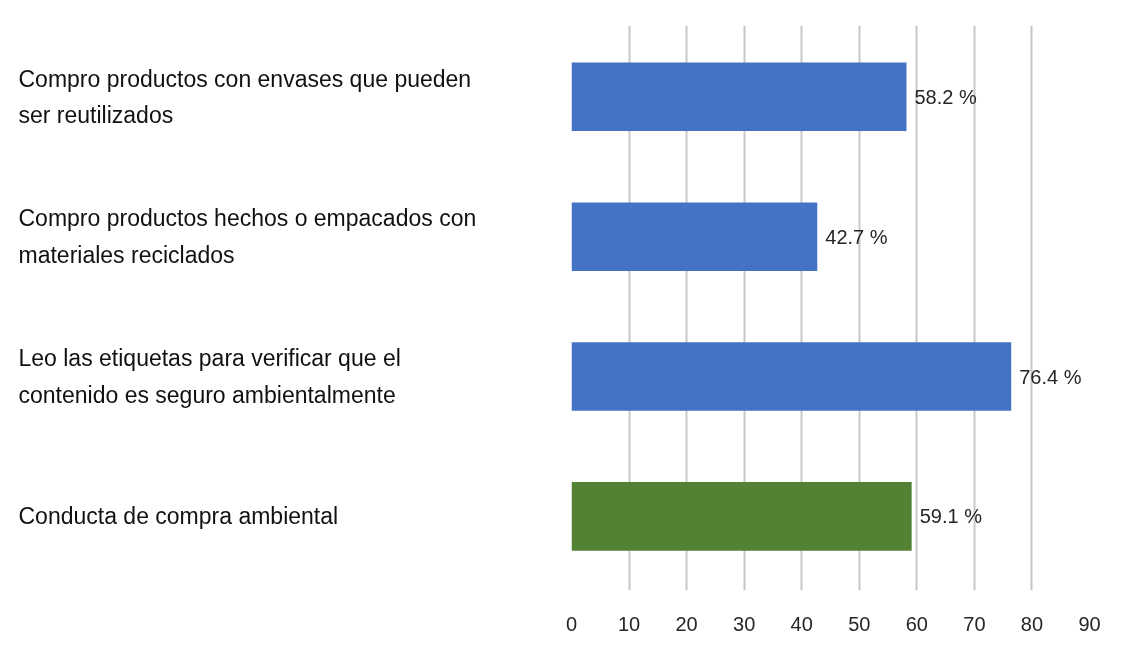 The height and width of the screenshot is (655, 1129). What do you see at coordinates (629, 623) in the screenshot?
I see `x-tick-label: 10` at bounding box center [629, 623].